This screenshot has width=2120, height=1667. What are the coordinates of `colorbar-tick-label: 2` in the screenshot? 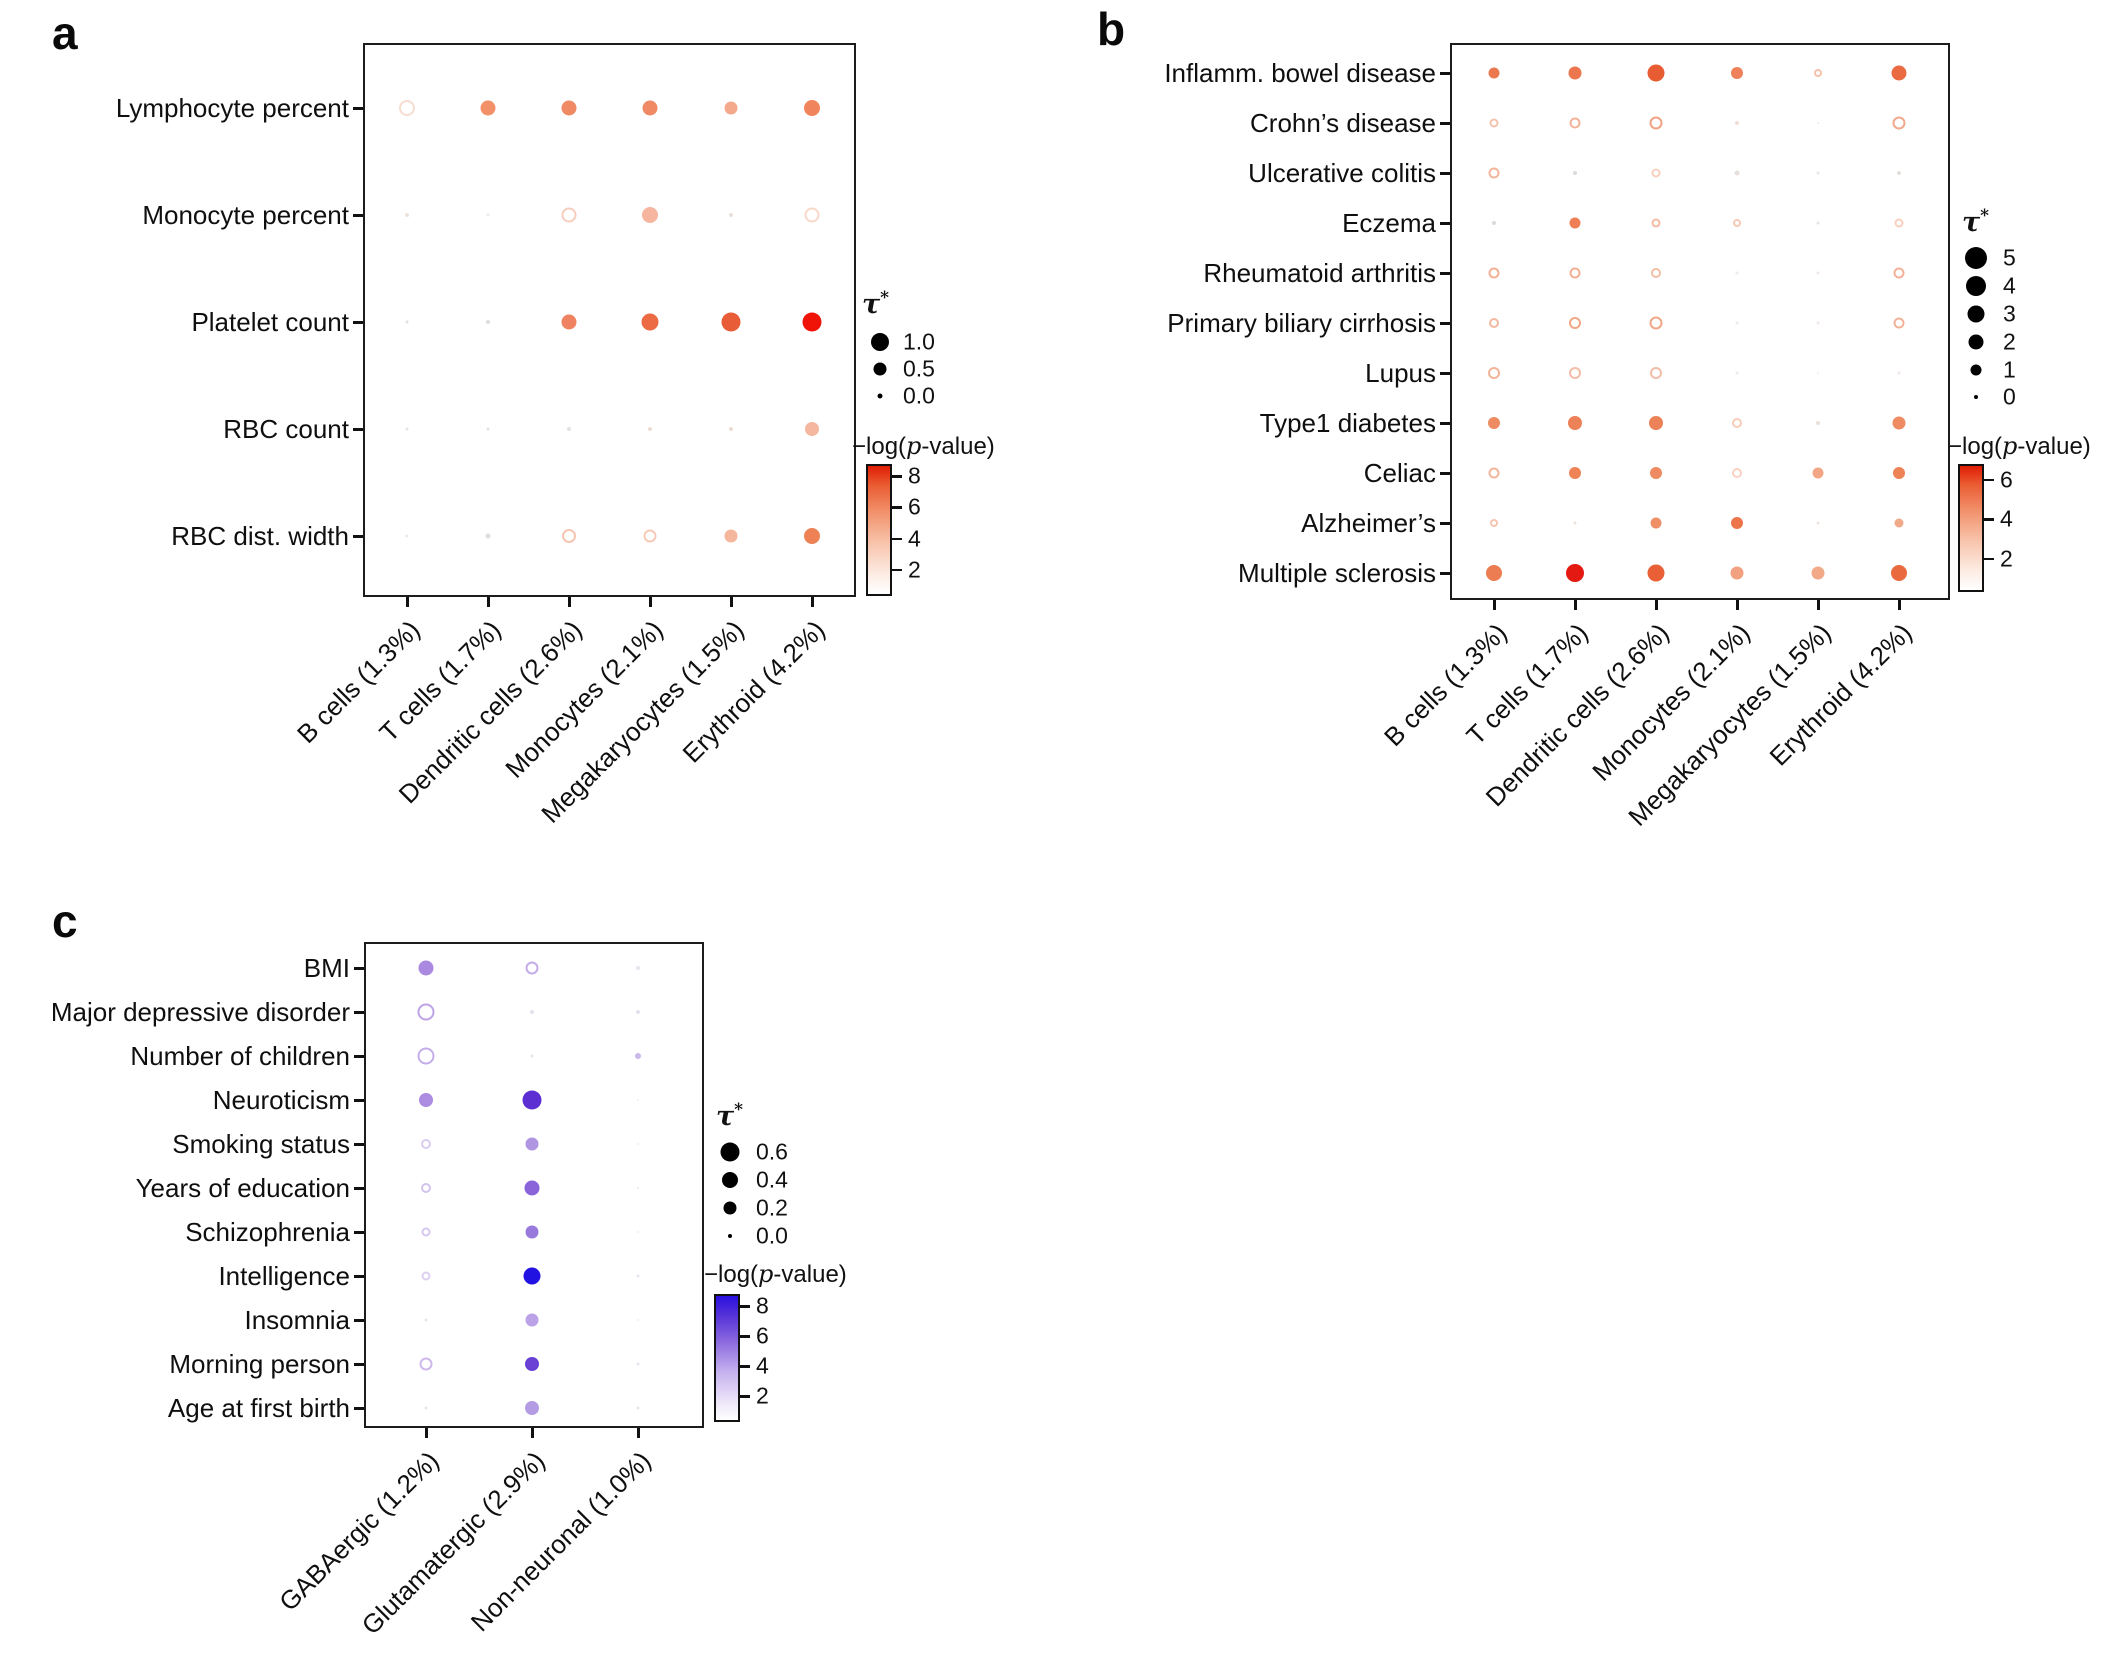 It's located at (2006, 558).